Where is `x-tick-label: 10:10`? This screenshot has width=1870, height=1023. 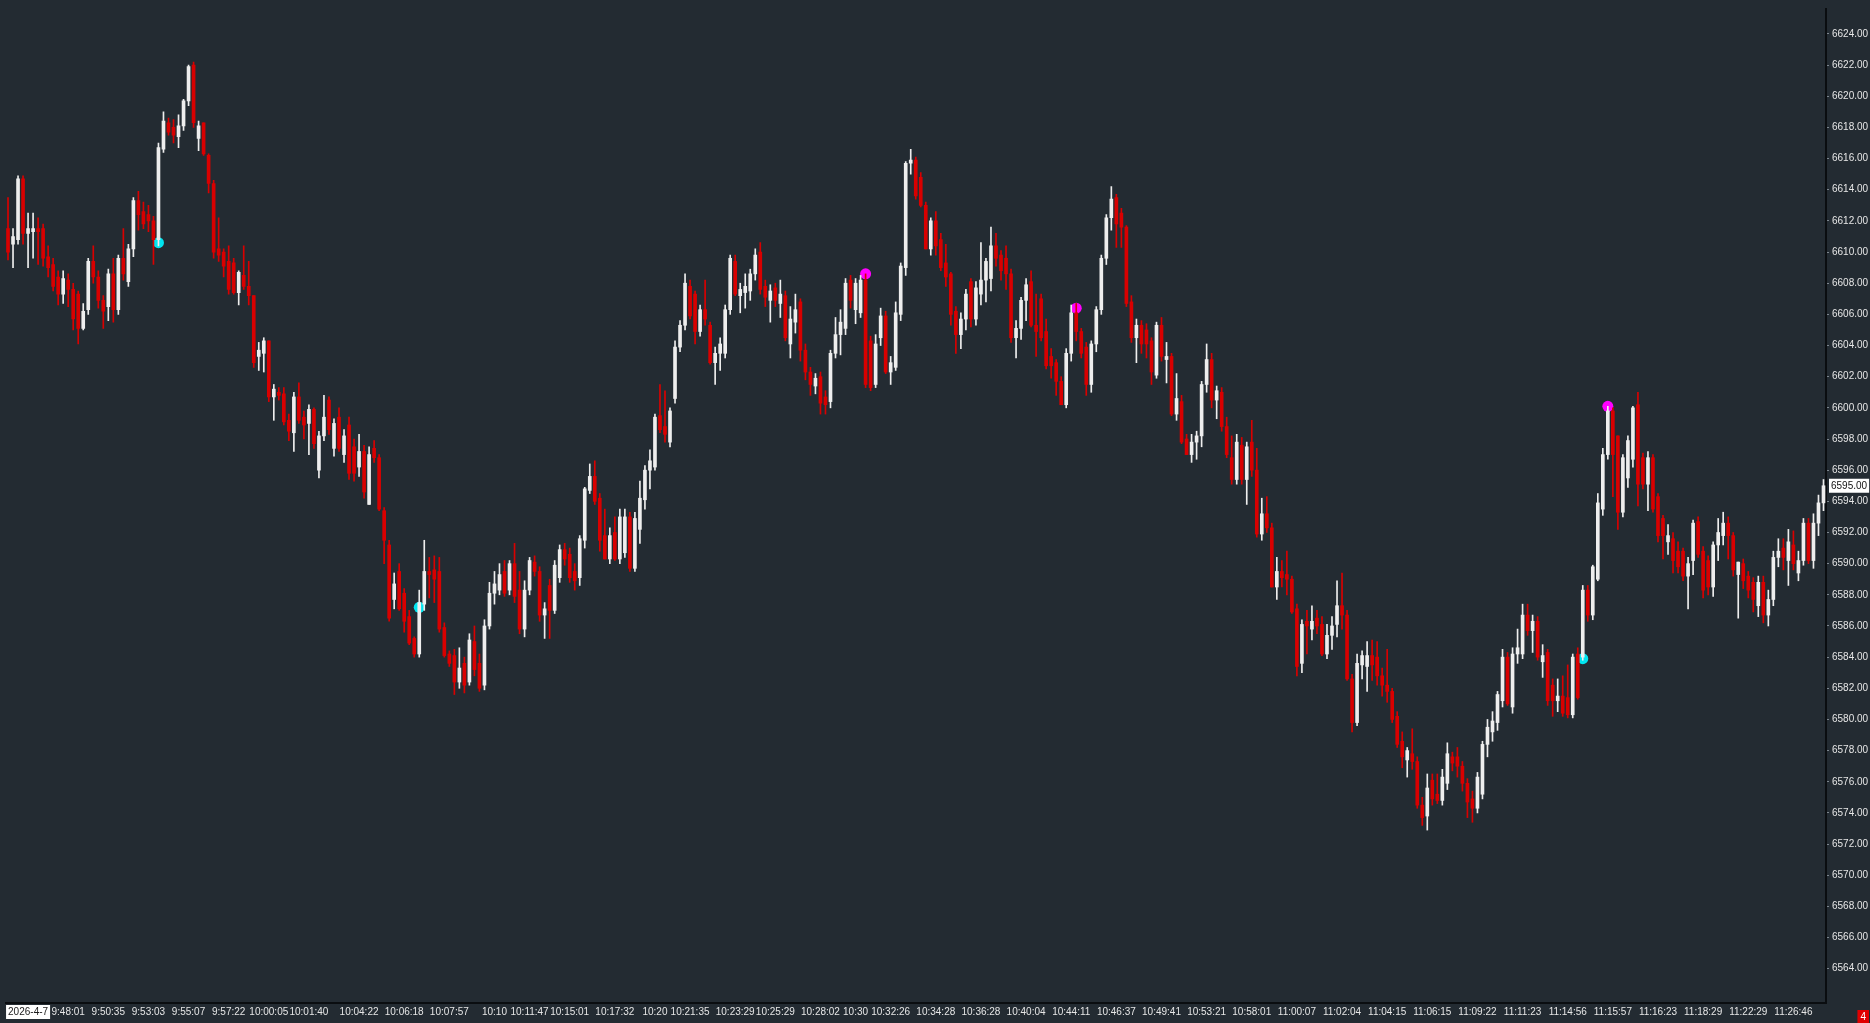
x-tick-label: 10:10 is located at coordinates (494, 1011).